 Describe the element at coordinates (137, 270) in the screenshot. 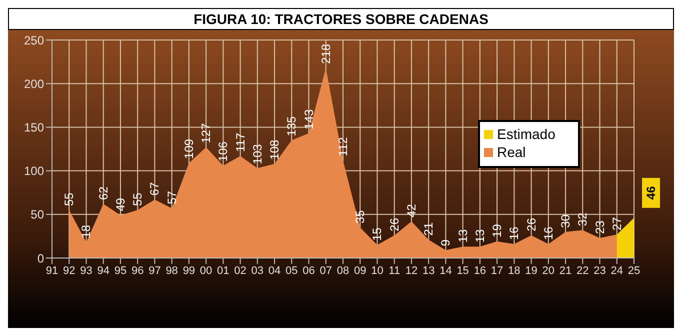

I see `x-tick-label: 96` at that location.